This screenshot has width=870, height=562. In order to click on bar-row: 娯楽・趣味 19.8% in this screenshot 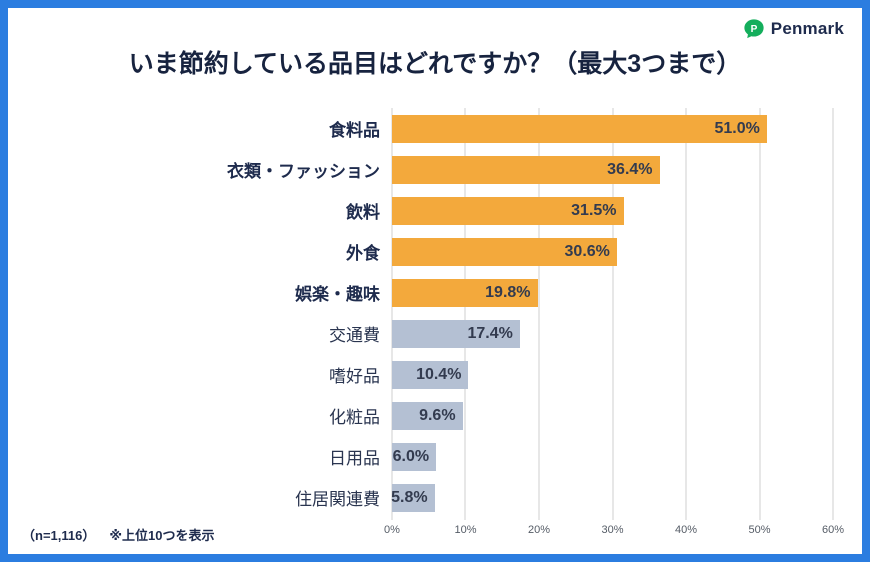, I will do `click(482, 292)`.